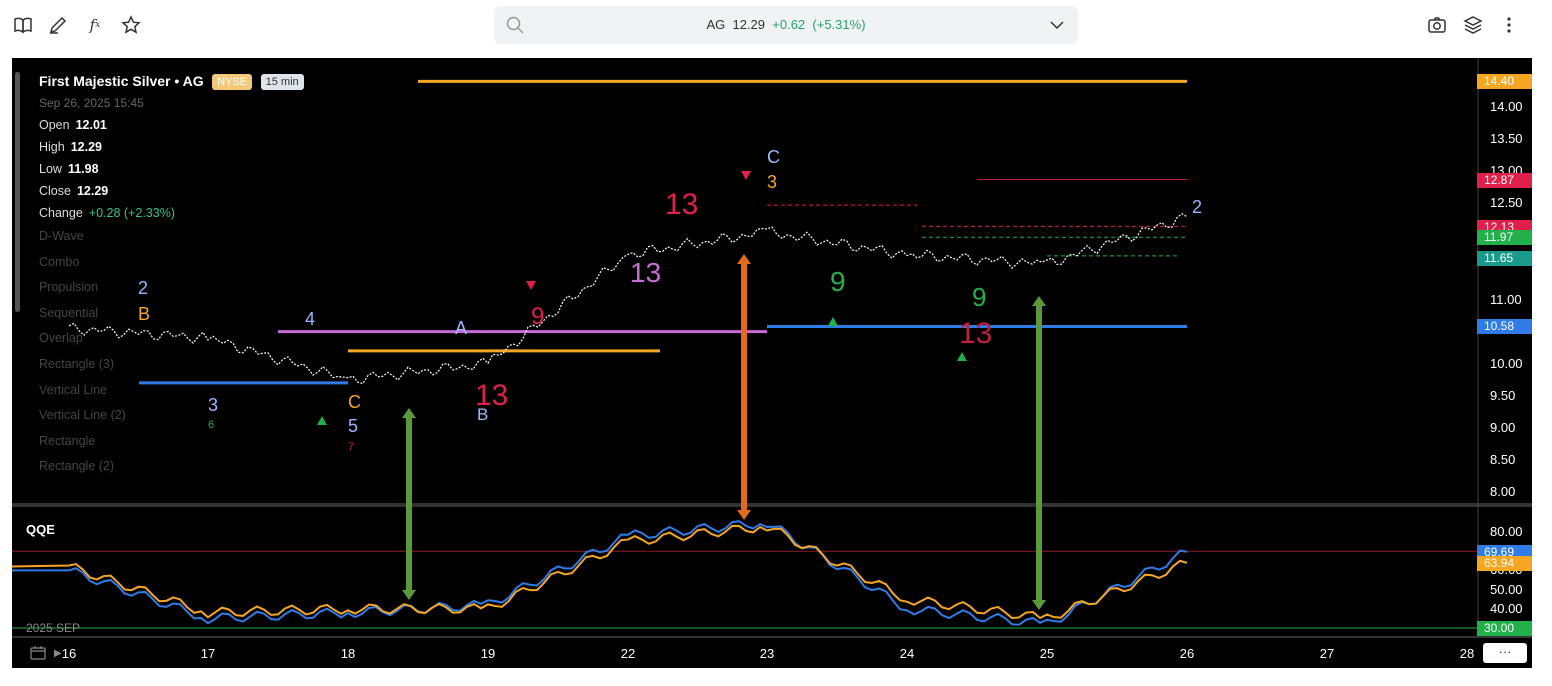 The height and width of the screenshot is (686, 1552). Describe the element at coordinates (69, 312) in the screenshot. I see `indicator-item: Sequential` at that location.